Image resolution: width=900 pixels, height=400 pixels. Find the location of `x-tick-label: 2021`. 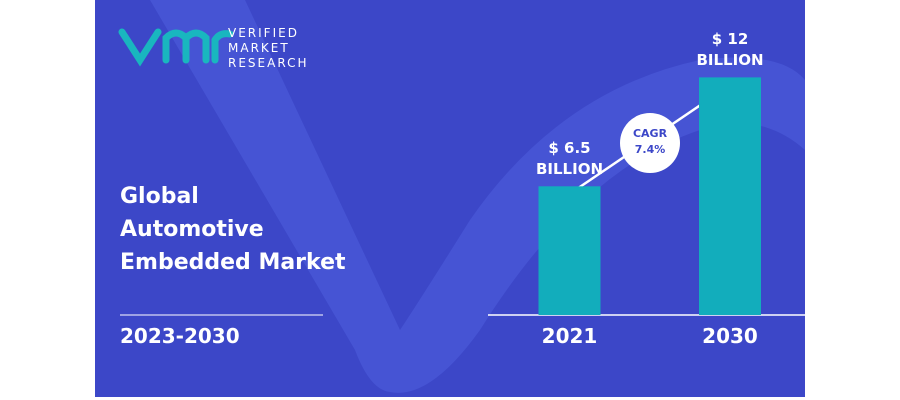

x-tick-label: 2021 is located at coordinates (570, 336).